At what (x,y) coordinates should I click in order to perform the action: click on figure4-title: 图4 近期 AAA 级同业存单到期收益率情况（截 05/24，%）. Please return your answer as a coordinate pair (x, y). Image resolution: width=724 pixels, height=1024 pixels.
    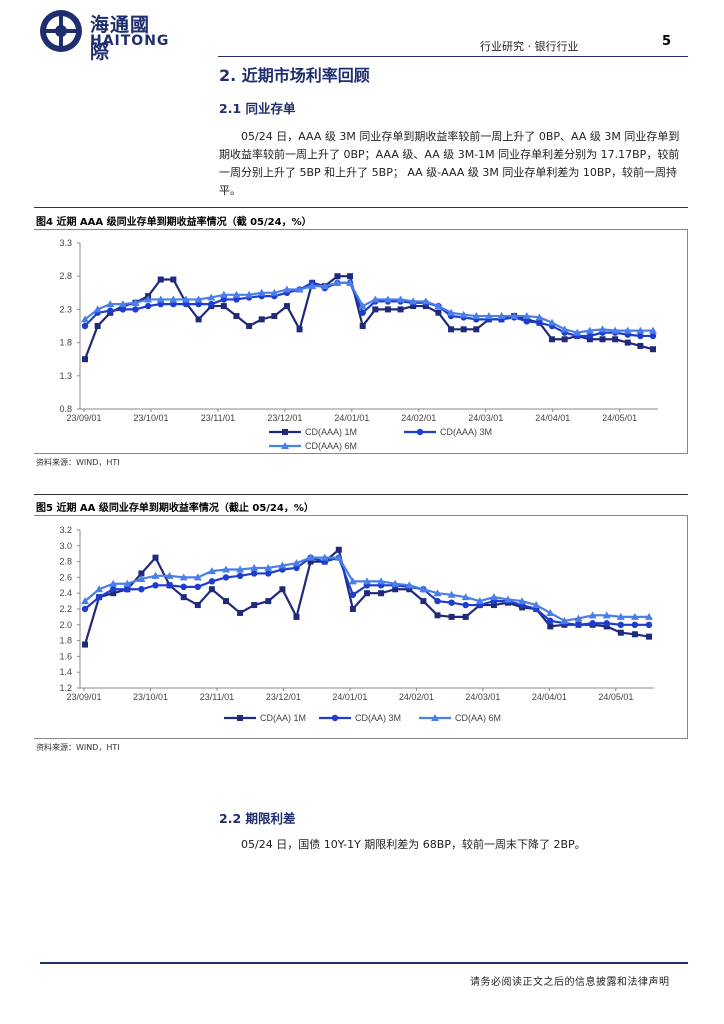
    Looking at the image, I should click on (174, 222).